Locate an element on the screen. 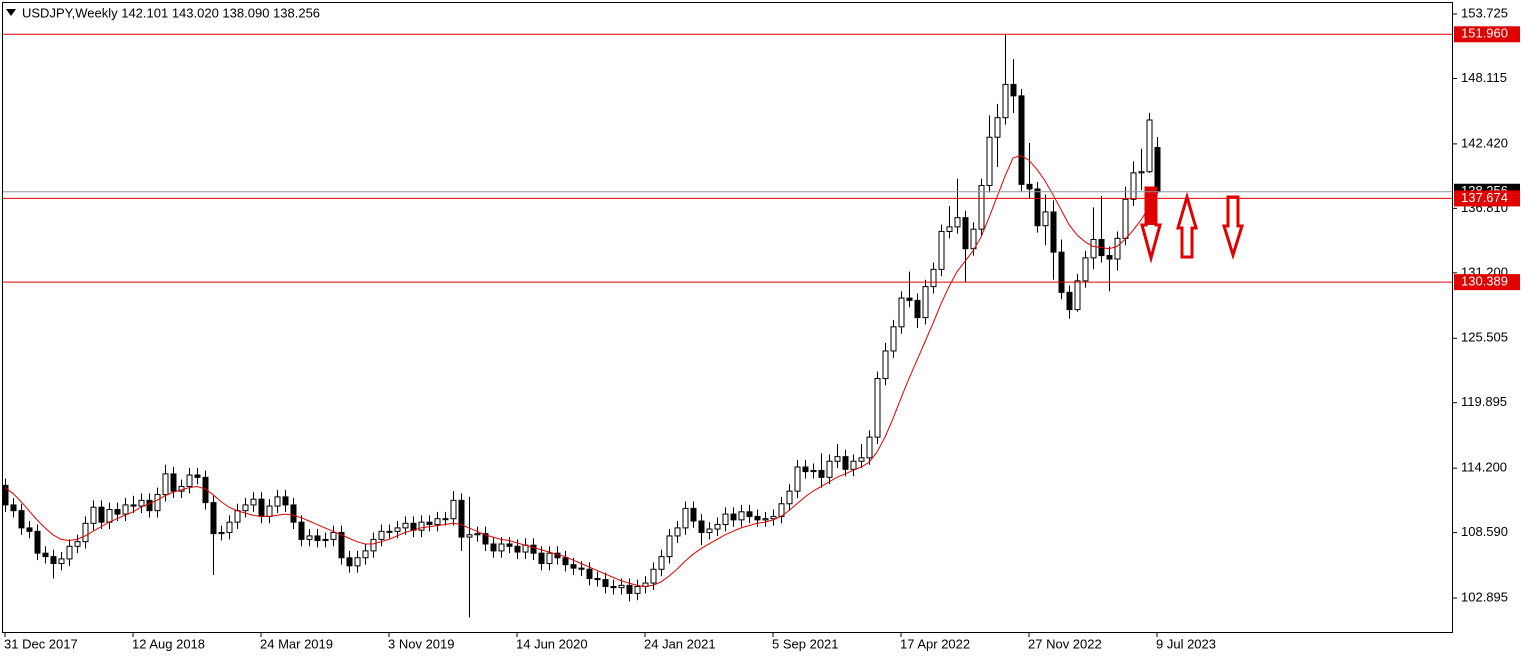 This screenshot has height=659, width=1527. x-tick-label: 9 Jul 2023 is located at coordinates (1186, 643).